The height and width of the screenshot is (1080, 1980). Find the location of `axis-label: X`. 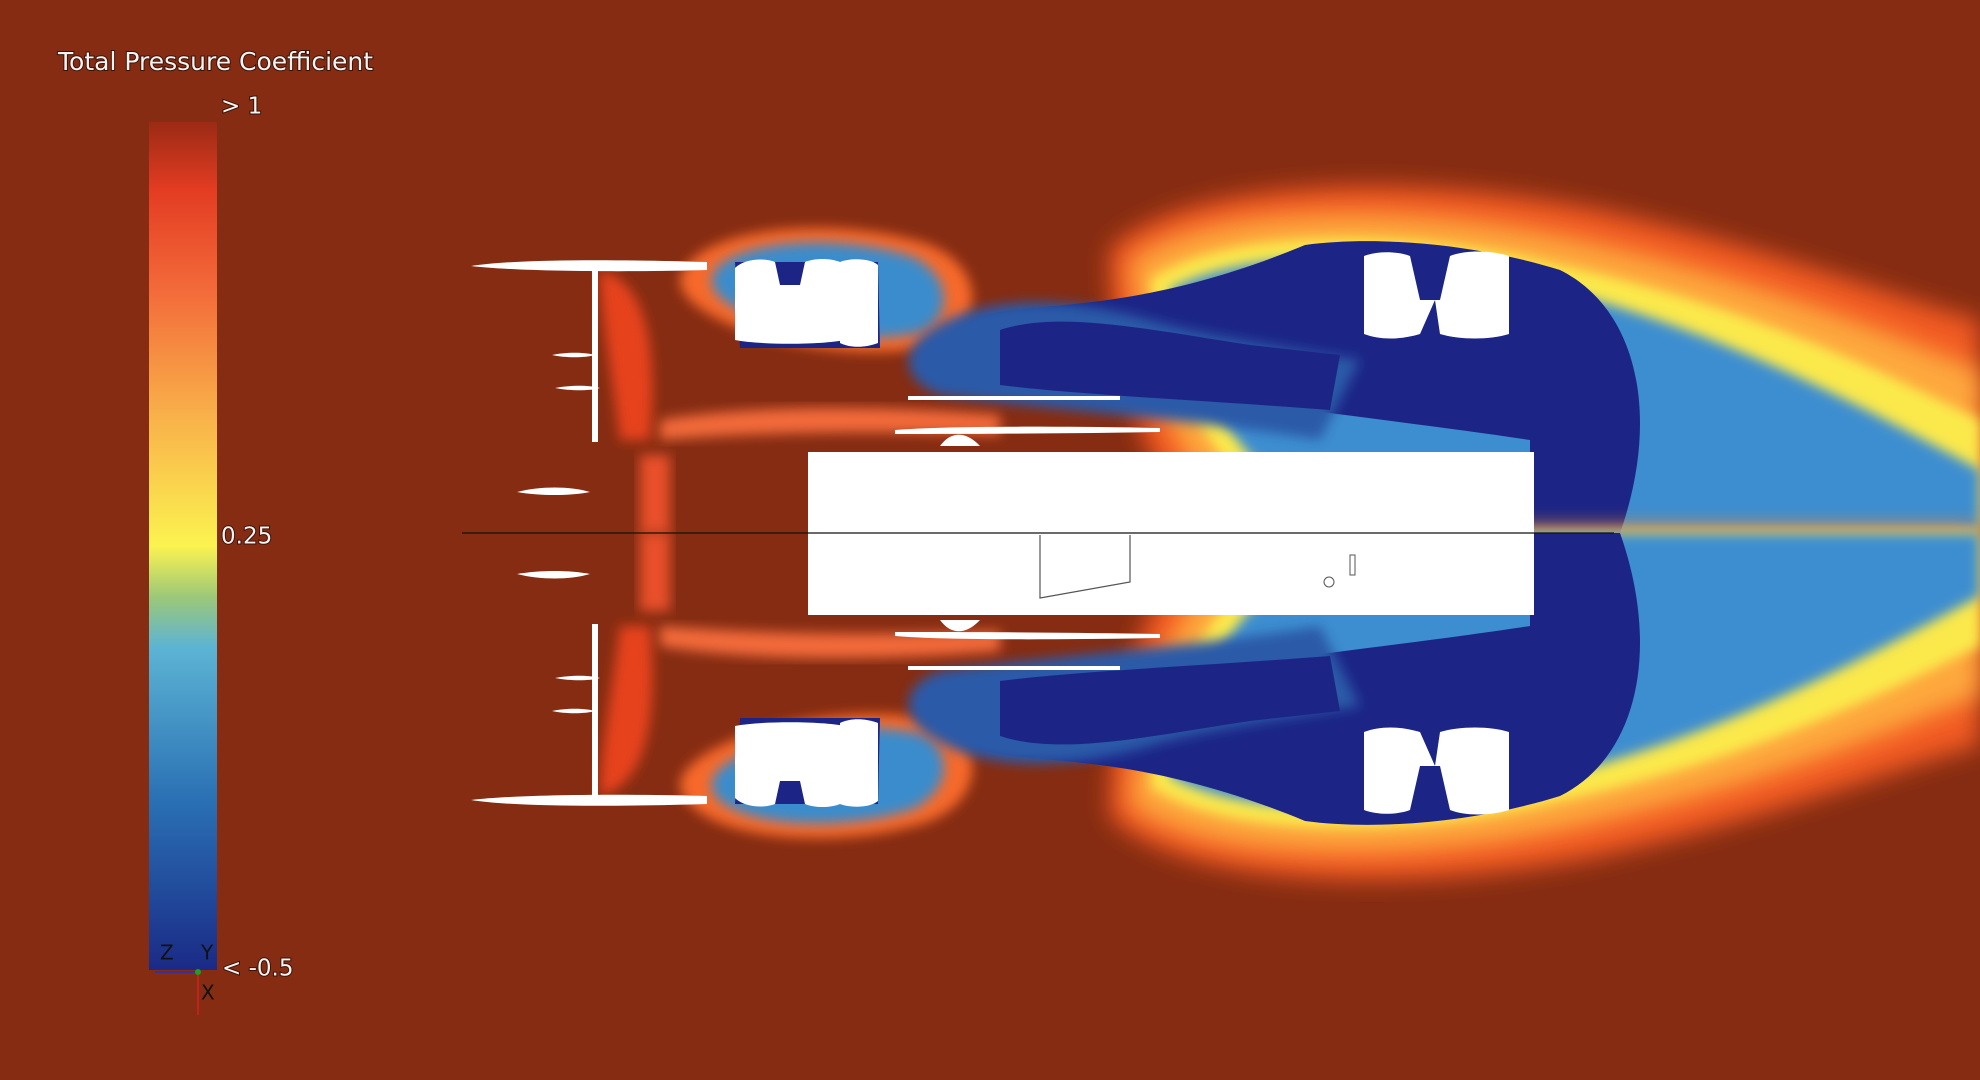

axis-label: X is located at coordinates (208, 993).